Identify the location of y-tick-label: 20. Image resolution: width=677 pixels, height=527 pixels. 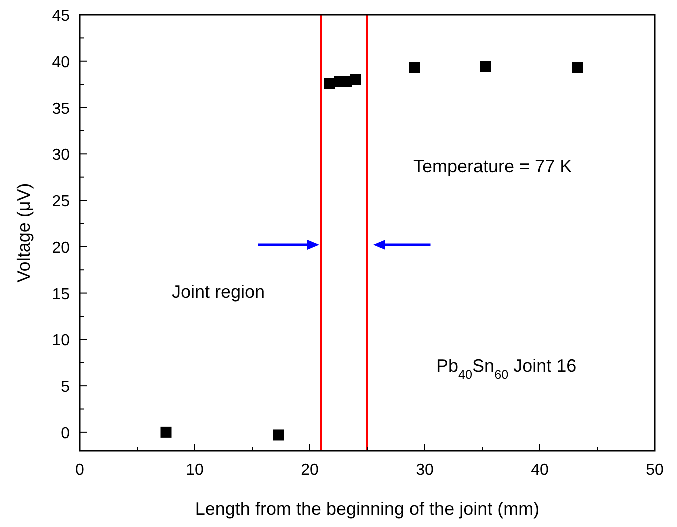
(61, 248).